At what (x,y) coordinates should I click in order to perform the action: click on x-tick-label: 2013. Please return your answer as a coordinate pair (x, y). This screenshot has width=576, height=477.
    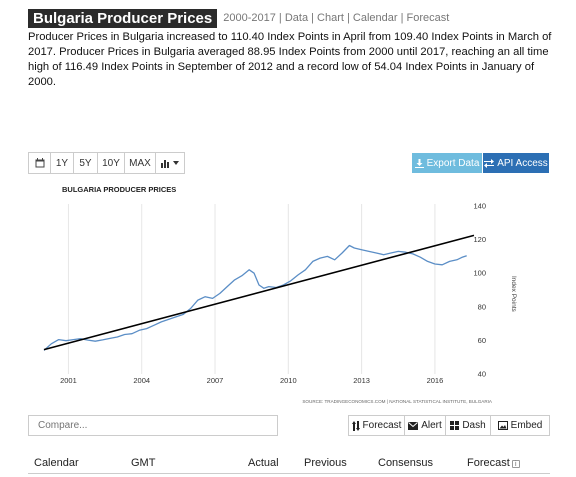
    Looking at the image, I should click on (361, 380).